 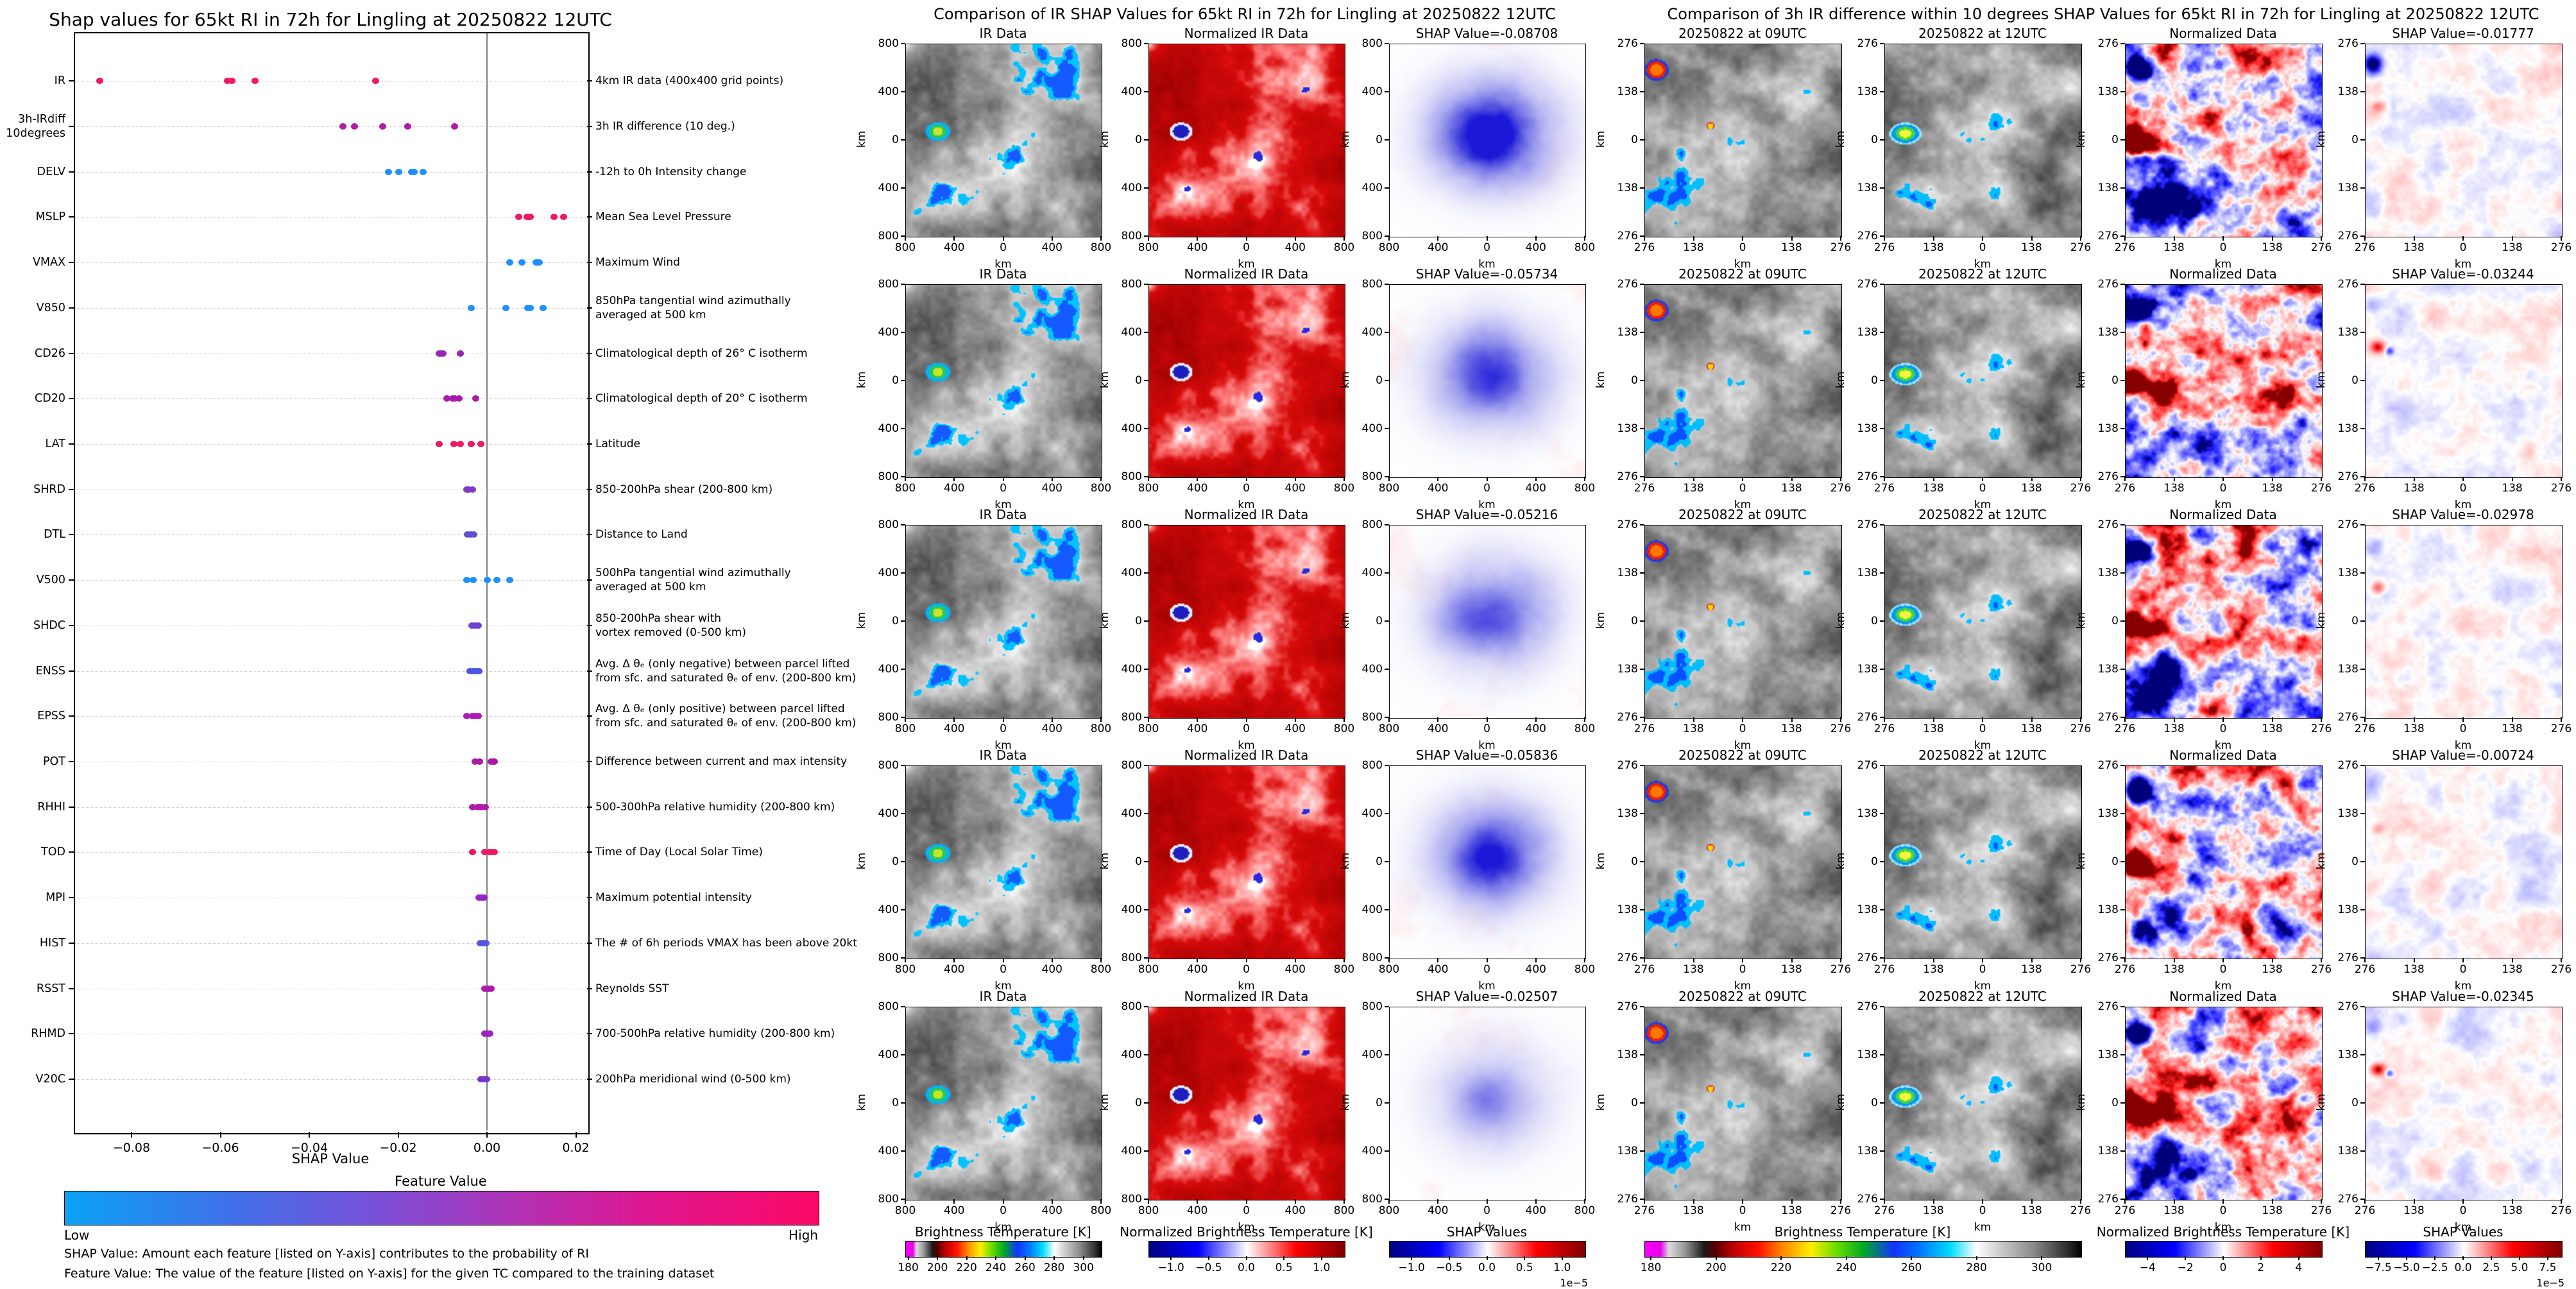 I want to click on colorbar-tick-label: −5.0, so click(x=2406, y=1267).